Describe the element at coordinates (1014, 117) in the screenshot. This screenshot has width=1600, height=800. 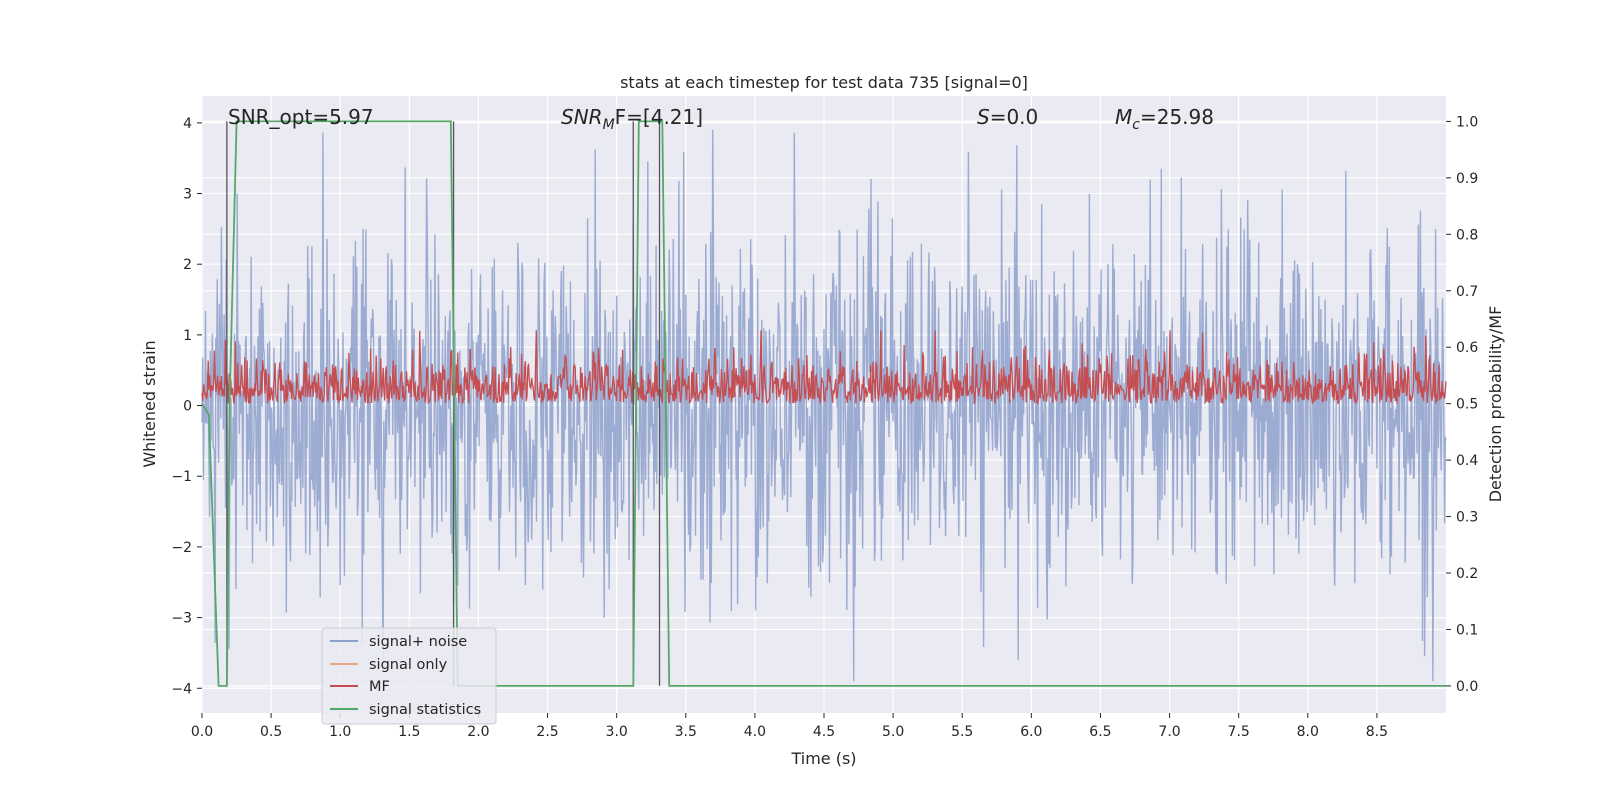
I see `s-rest: =0.0` at that location.